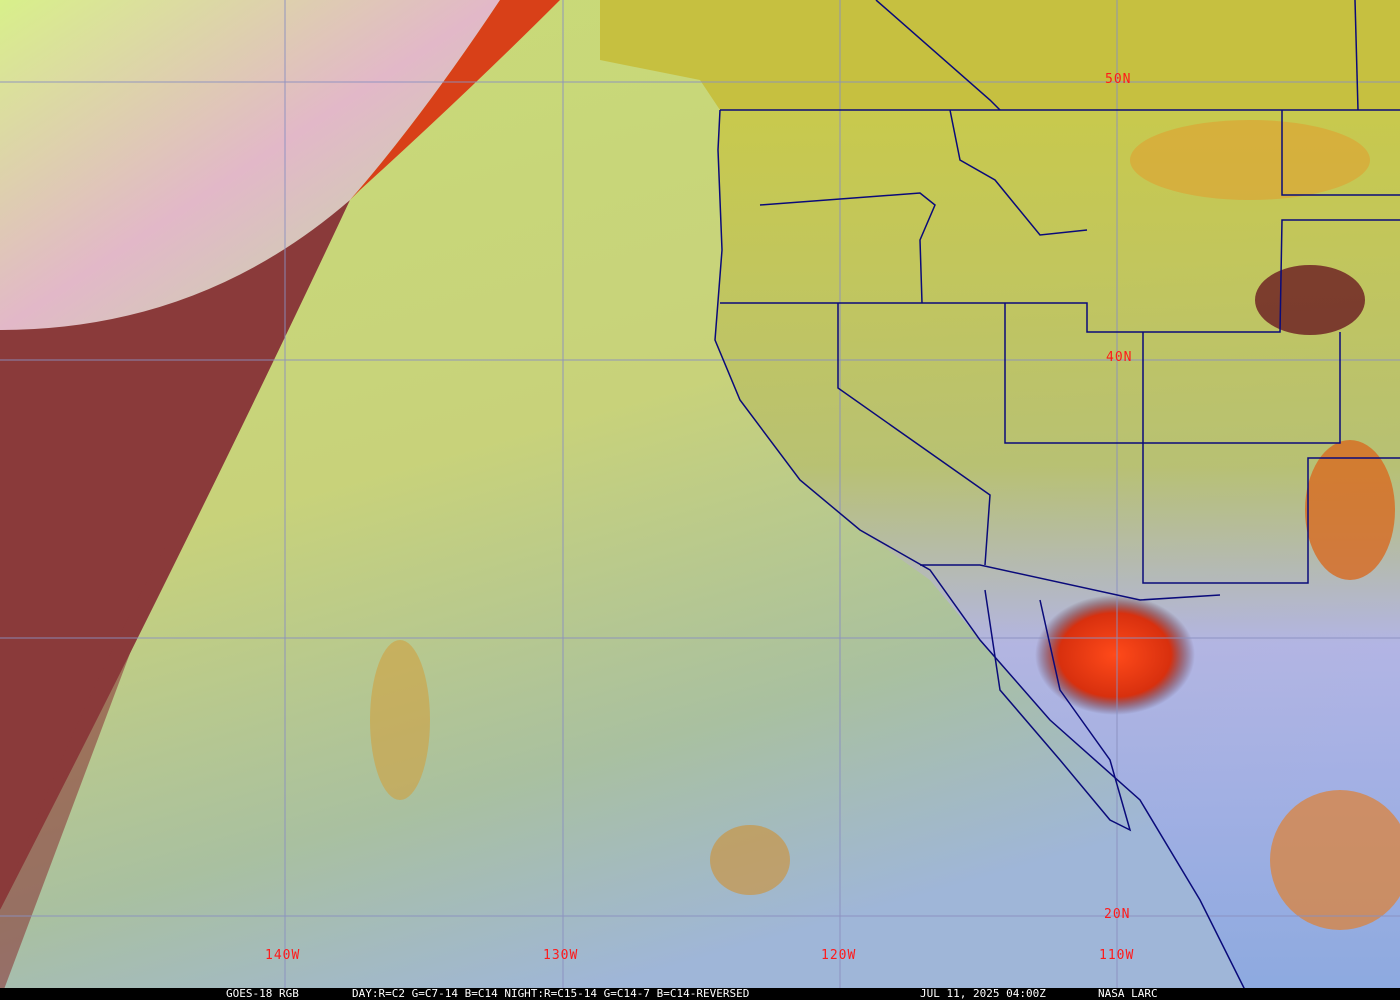 Image resolution: width=1400 pixels, height=1000 pixels. I want to click on latitude-label-20n: 20N, so click(1117, 914).